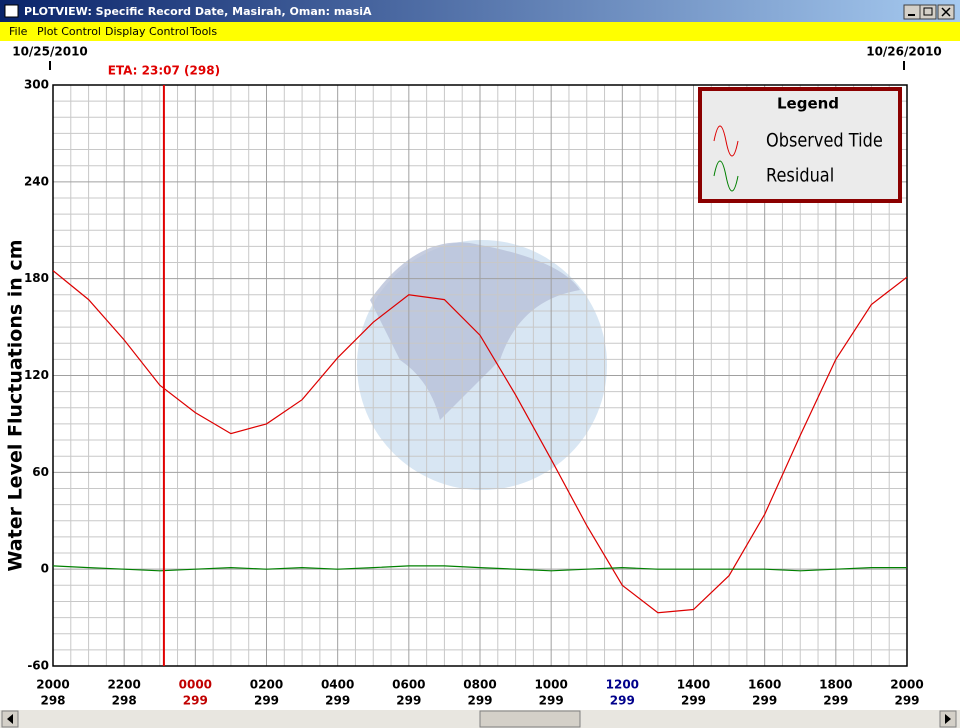  I want to click on legend-title: Legend, so click(808, 104).